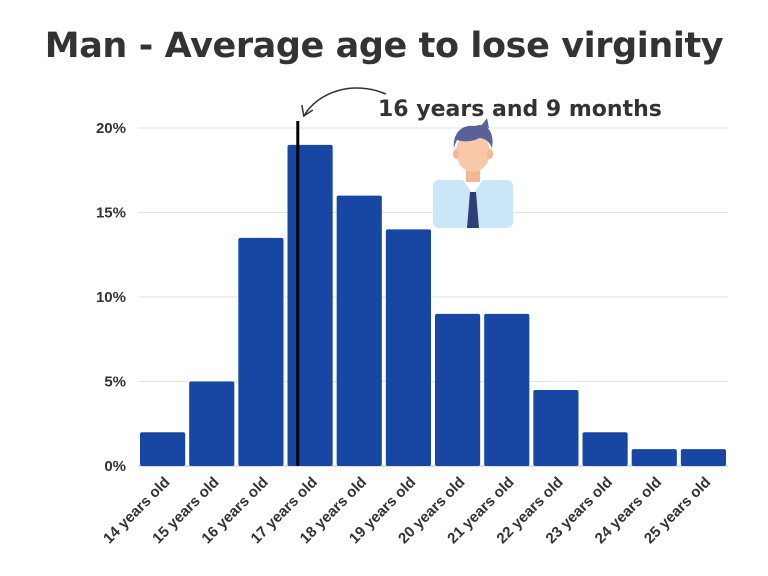 This screenshot has width=768, height=576. Describe the element at coordinates (520, 109) in the screenshot. I see `annotation-label: 16 years and 9 months` at that location.